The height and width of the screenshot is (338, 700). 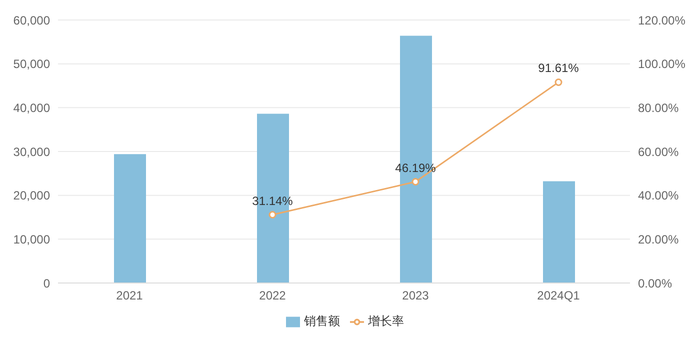 What do you see at coordinates (659, 239) in the screenshot?
I see `y2-tick-label: 20.00%` at bounding box center [659, 239].